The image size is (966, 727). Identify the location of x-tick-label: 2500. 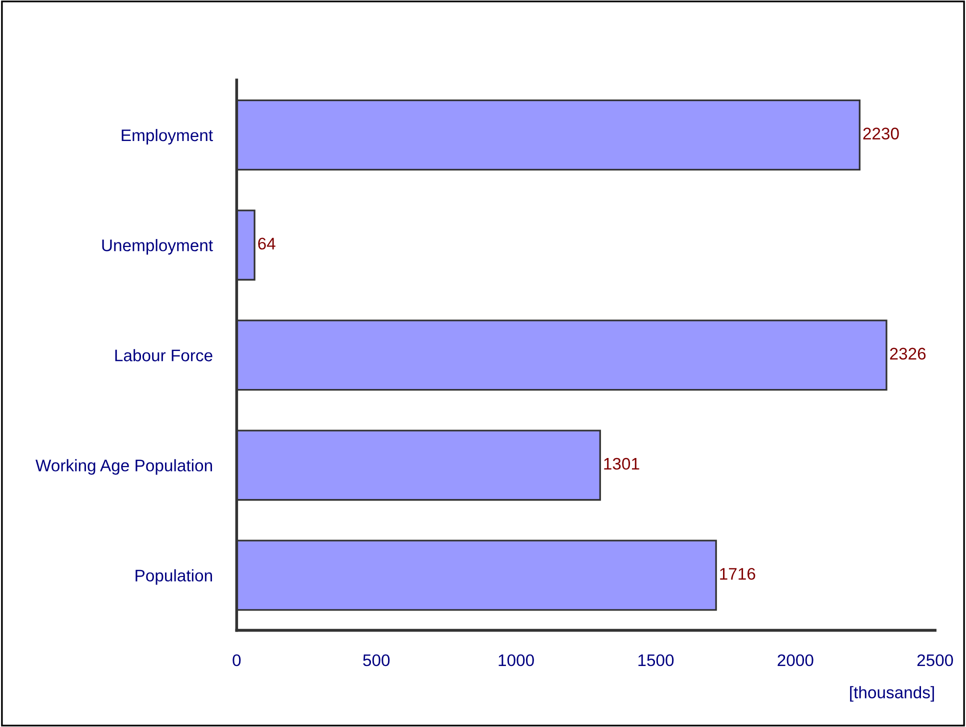
(935, 660).